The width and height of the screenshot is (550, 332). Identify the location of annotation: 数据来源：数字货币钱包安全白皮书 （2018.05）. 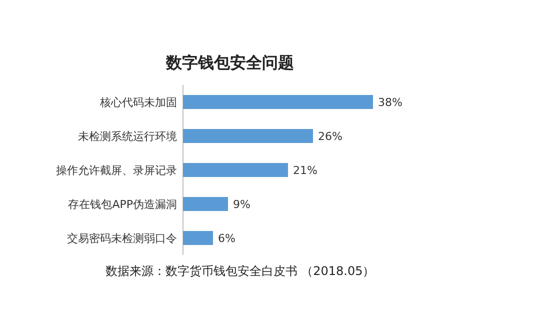
(240, 271).